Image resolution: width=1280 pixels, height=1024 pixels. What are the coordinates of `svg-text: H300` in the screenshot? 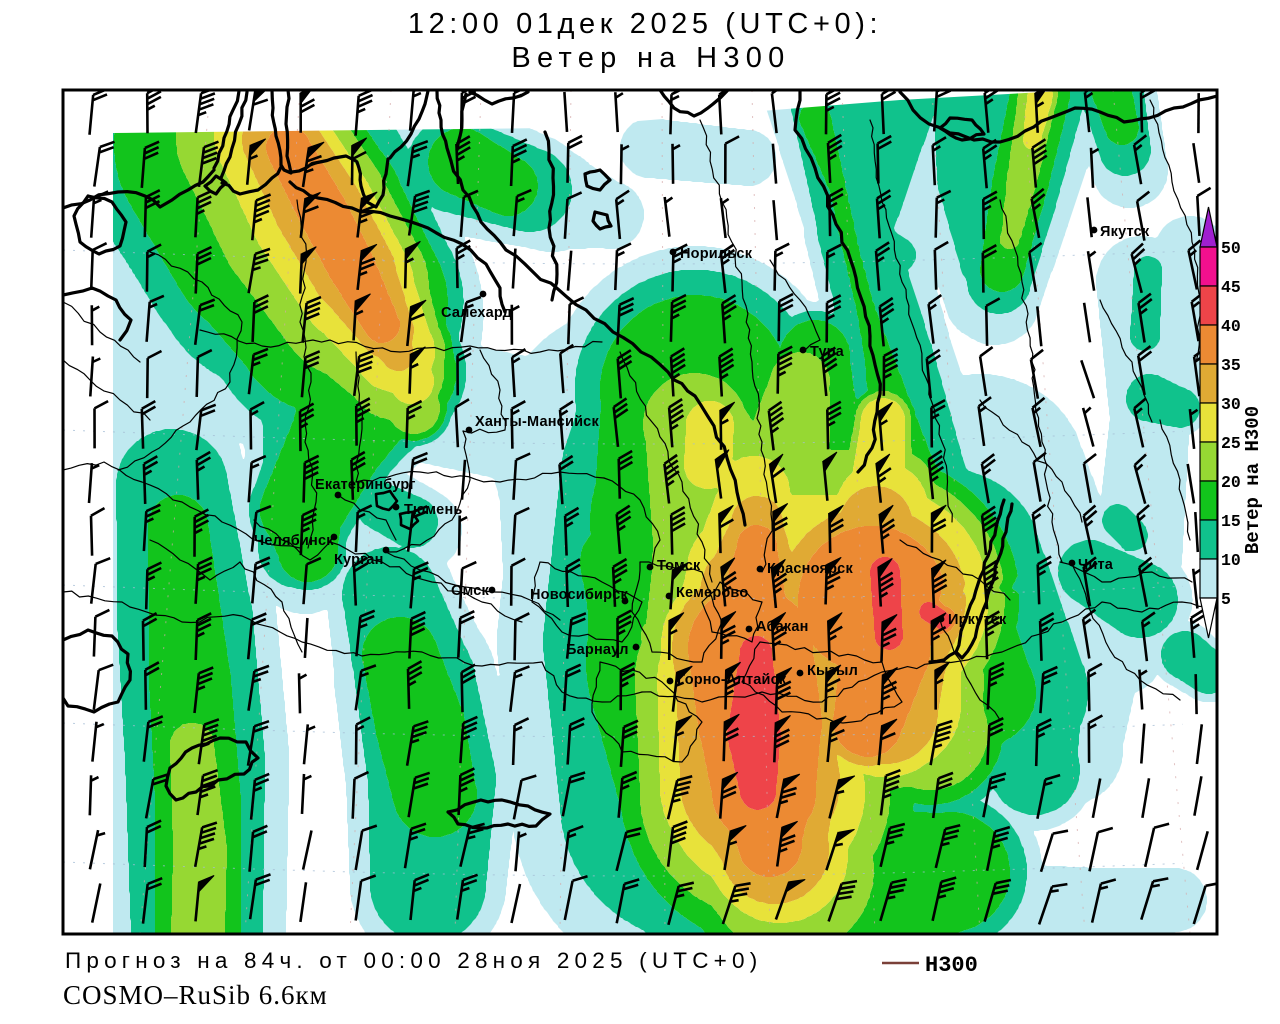 It's located at (951, 965).